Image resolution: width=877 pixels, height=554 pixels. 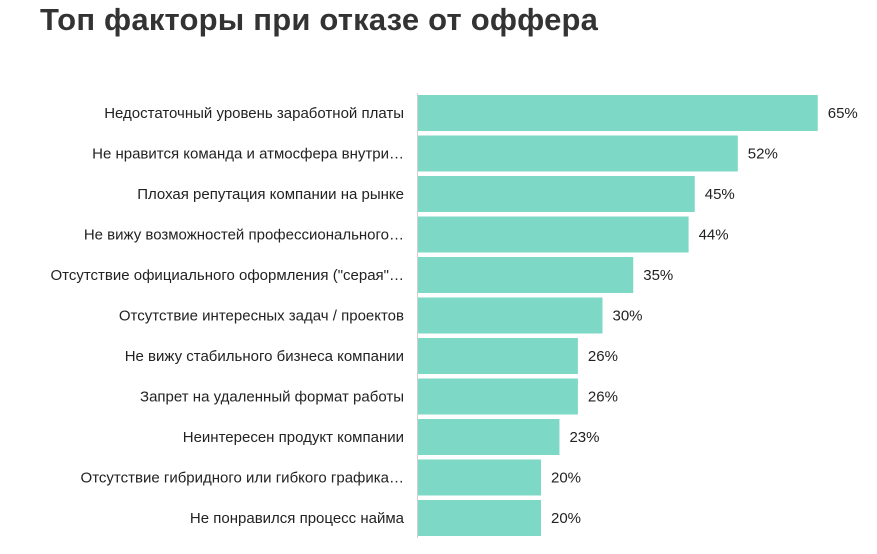 I want to click on value-label-3: 45%, so click(x=720, y=194).